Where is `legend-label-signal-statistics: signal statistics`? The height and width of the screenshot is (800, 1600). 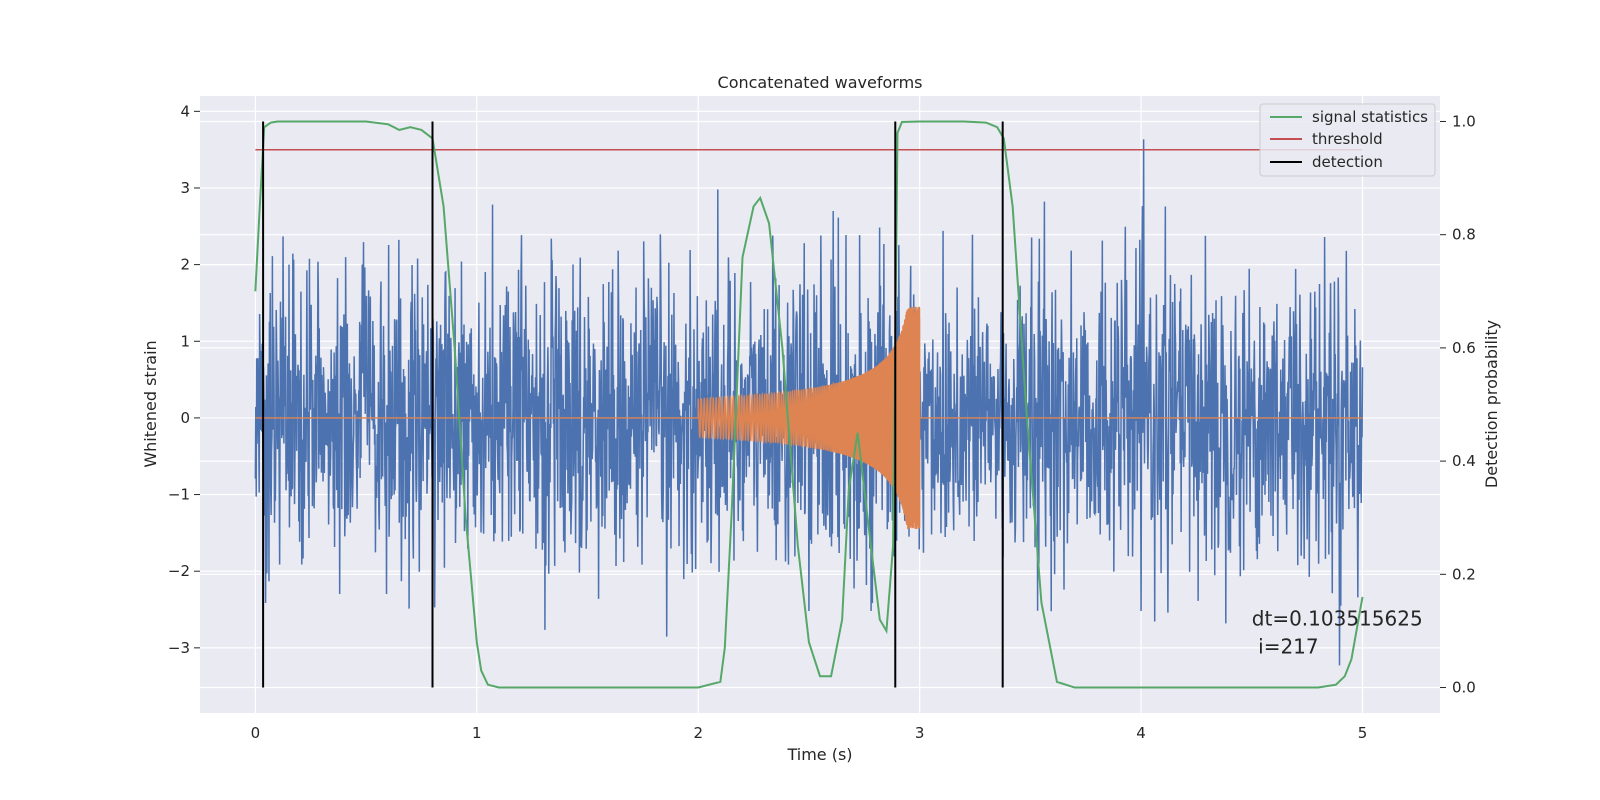
legend-label-signal-statistics: signal statistics is located at coordinates (1370, 117).